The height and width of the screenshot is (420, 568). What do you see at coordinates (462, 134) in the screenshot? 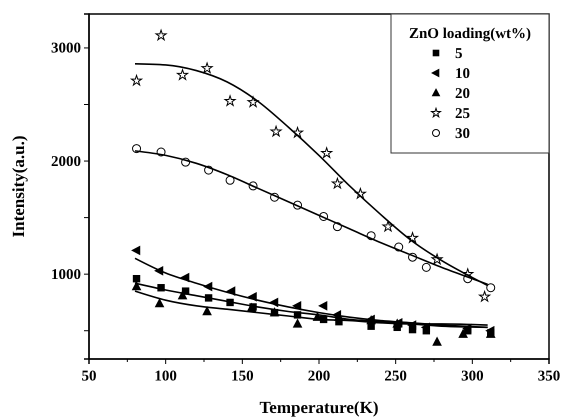
I see `legend-label: 30` at bounding box center [462, 134].